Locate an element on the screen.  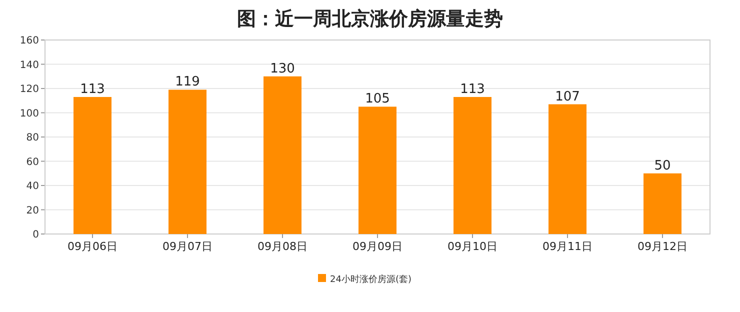
y-tick-label: 60 is located at coordinates (32, 162).